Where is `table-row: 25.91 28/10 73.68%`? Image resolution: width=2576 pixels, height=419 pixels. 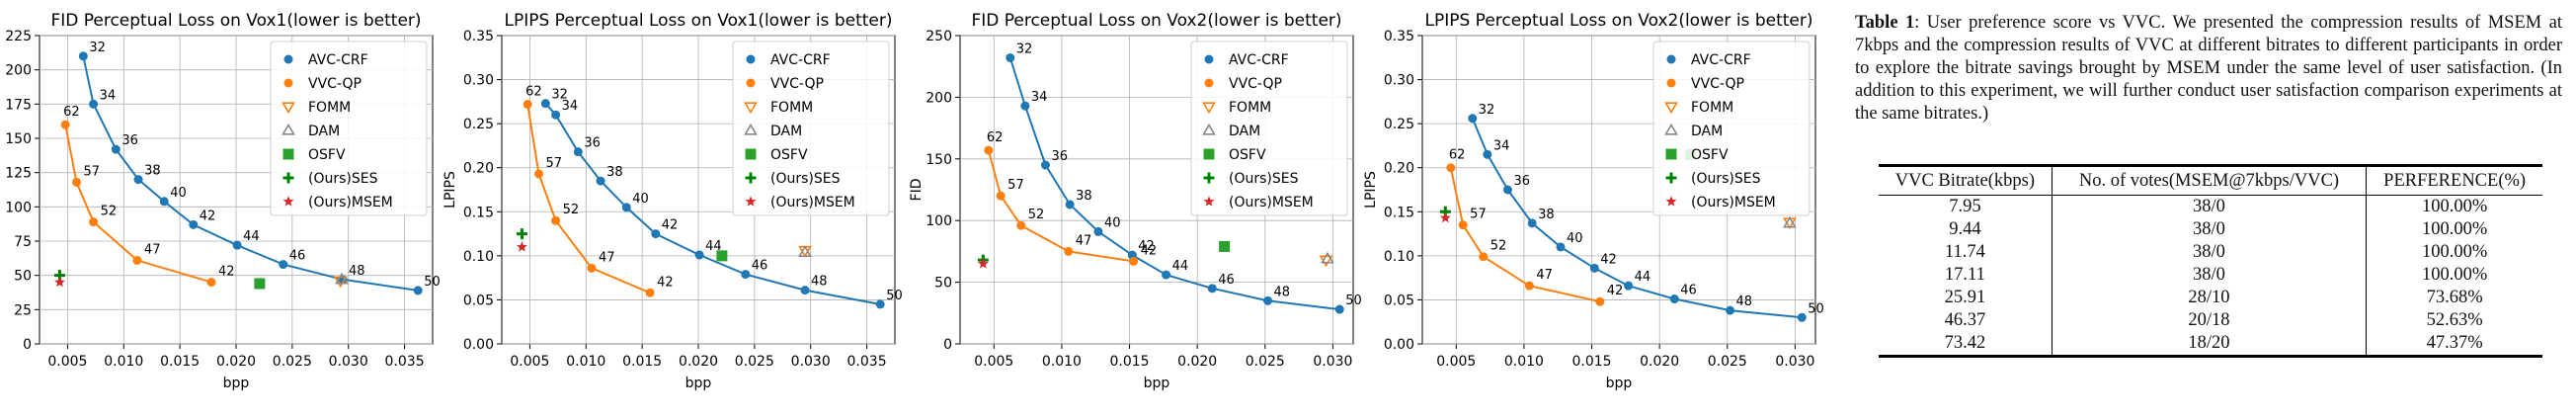 table-row: 25.91 28/10 73.68% is located at coordinates (2210, 298).